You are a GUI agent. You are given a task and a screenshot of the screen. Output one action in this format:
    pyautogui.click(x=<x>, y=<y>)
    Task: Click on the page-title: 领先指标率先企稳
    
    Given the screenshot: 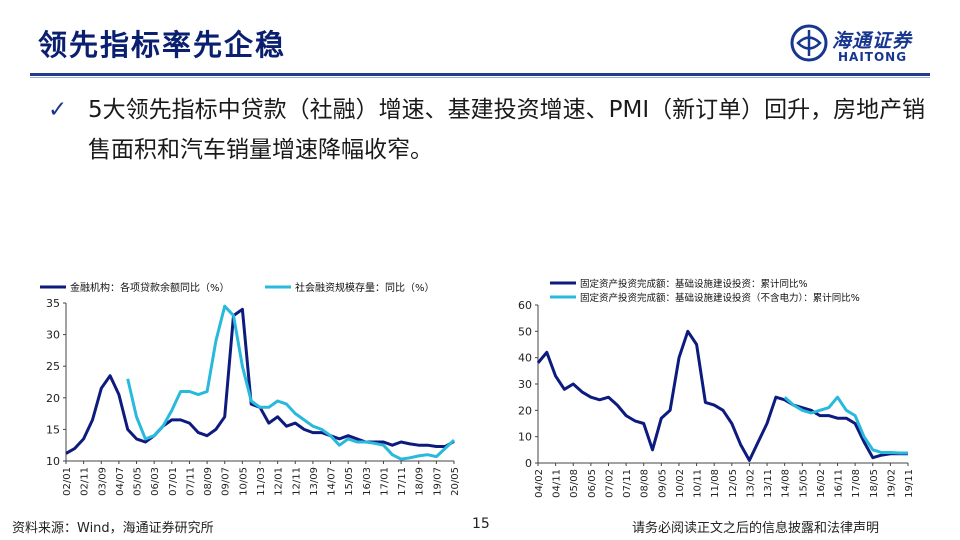 What is the action you would take?
    pyautogui.click(x=162, y=45)
    